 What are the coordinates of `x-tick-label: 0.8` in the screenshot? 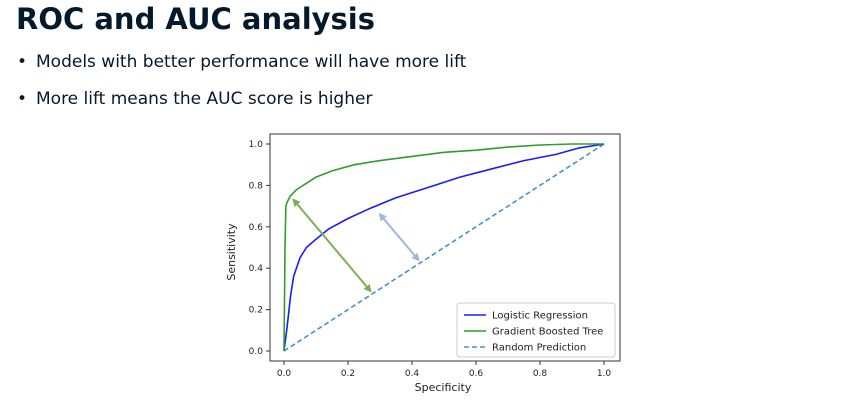 It's located at (540, 374).